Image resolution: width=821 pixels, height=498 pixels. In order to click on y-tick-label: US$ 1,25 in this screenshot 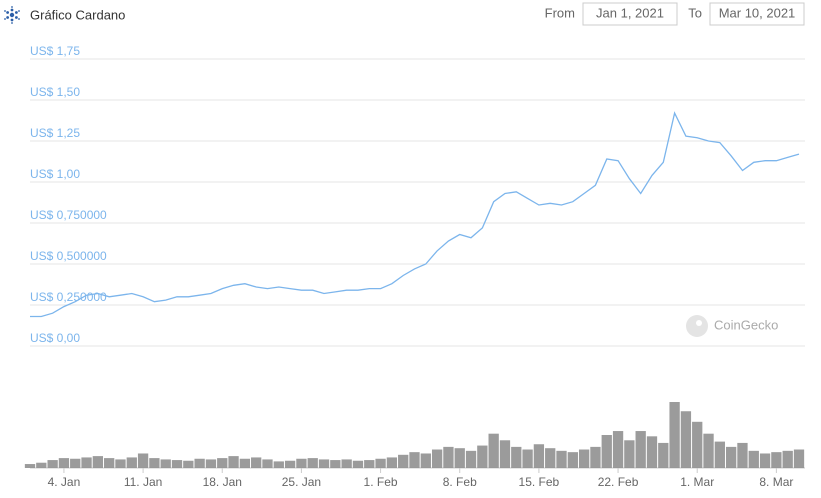, I will do `click(55, 133)`.